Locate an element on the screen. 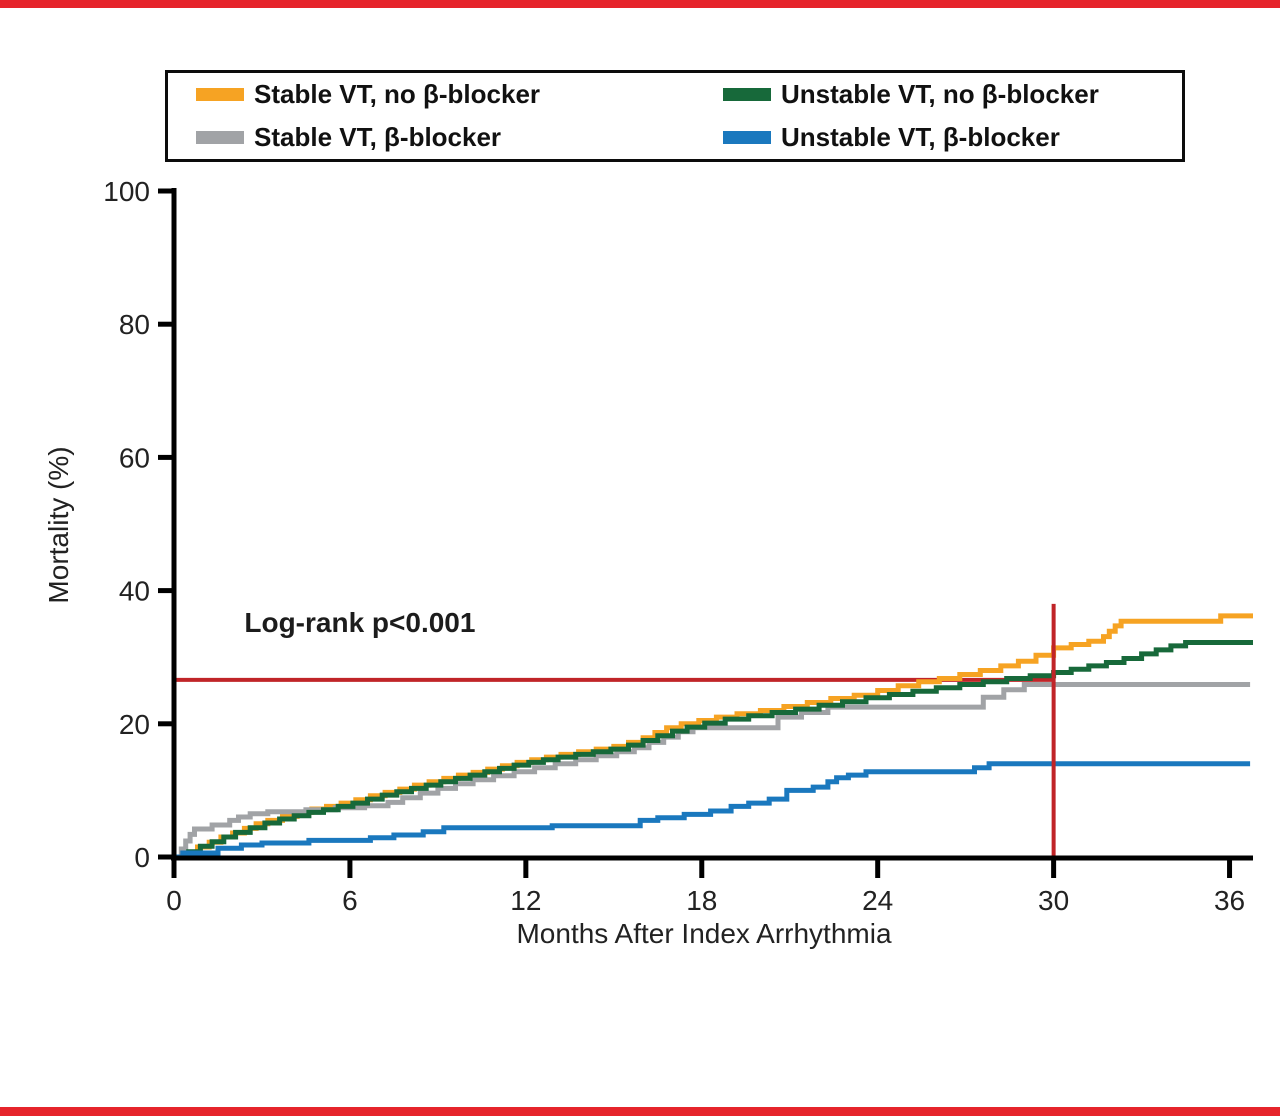 The width and height of the screenshot is (1280, 1116). x-axis-title: Months After Index Arrhythmia is located at coordinates (704, 933).